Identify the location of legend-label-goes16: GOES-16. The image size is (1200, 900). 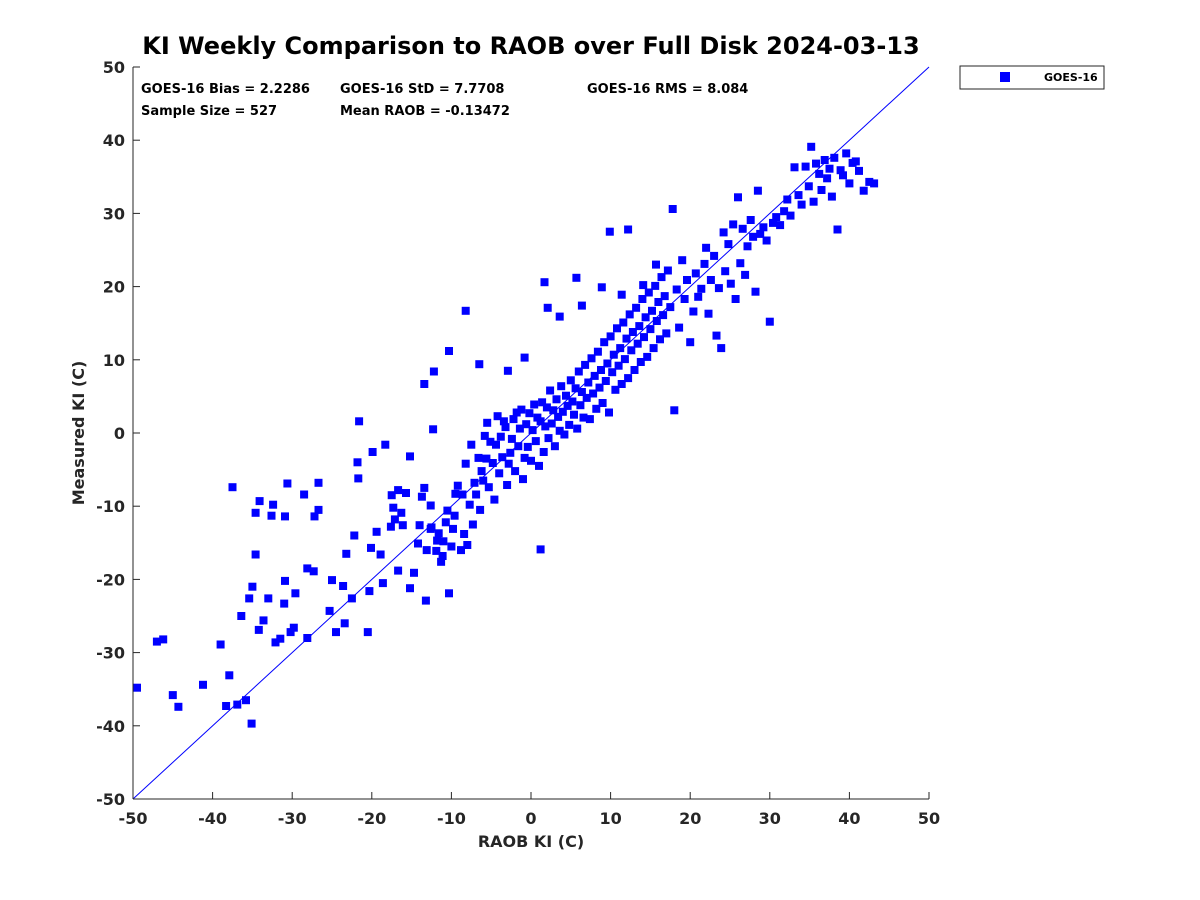
(1071, 77).